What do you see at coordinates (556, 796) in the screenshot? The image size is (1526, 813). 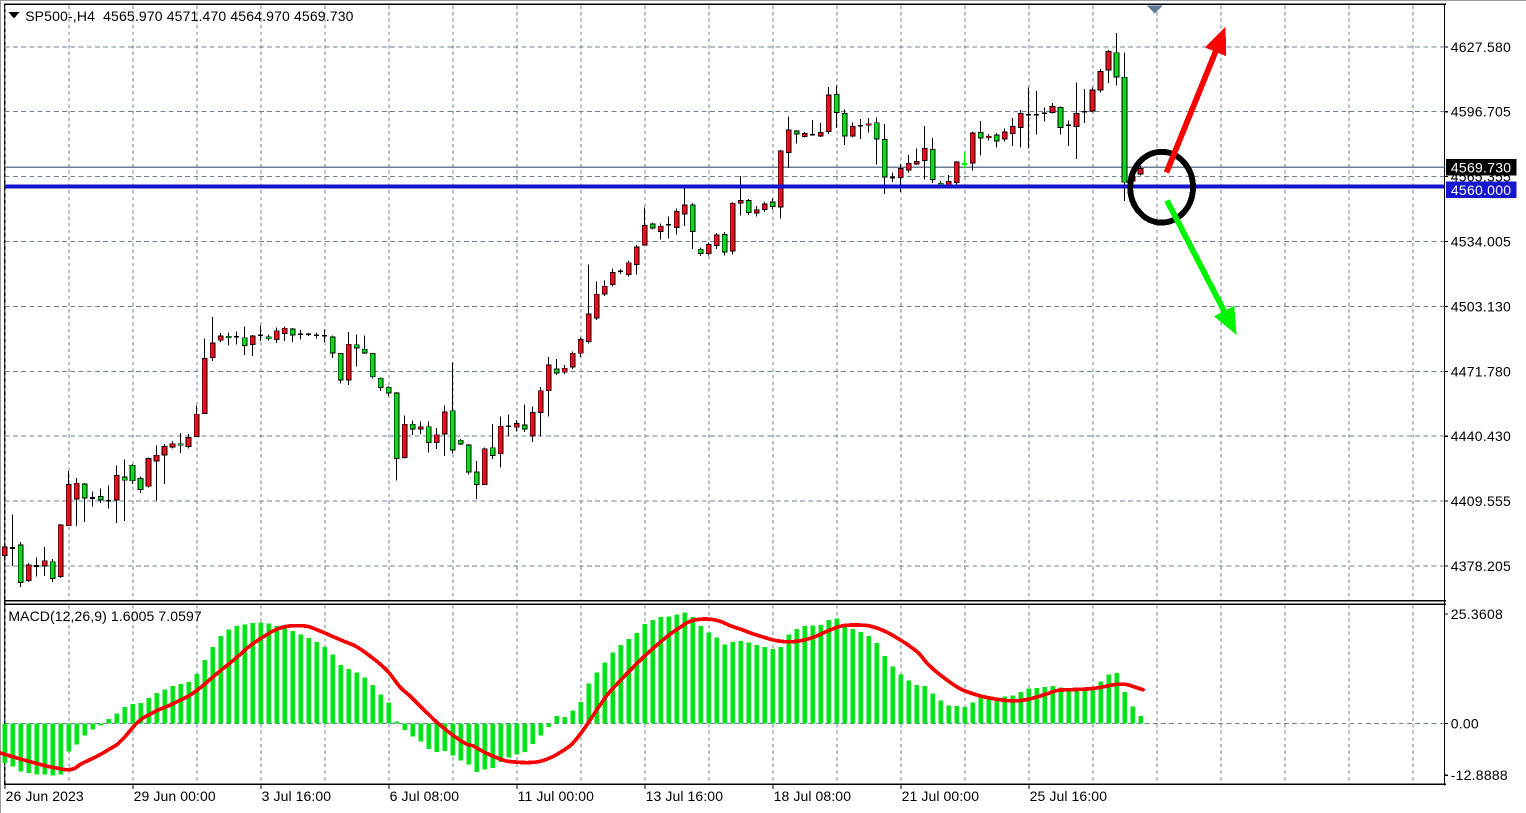 I see `svg-text: 11 Jul 00:00` at bounding box center [556, 796].